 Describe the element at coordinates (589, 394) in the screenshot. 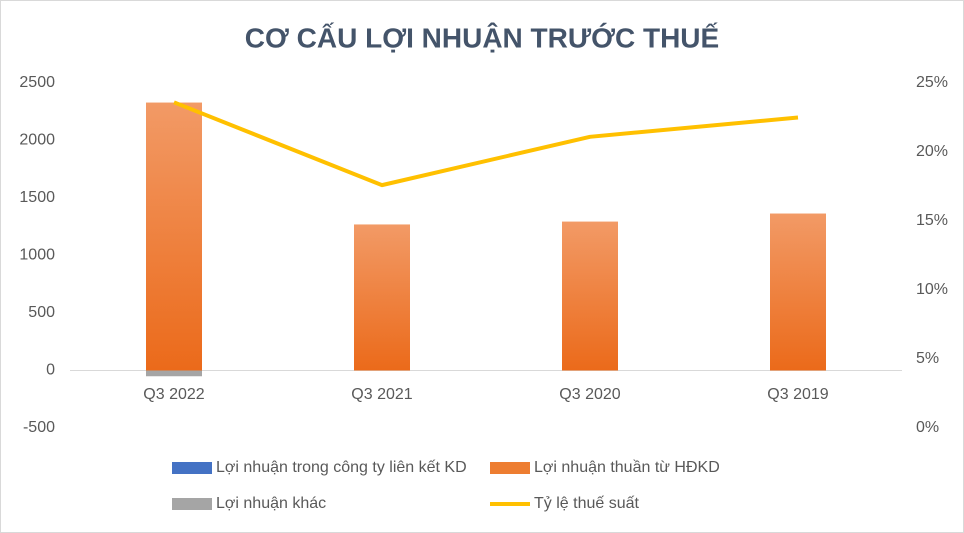

I see `x-tick-label: Q3 2020` at that location.